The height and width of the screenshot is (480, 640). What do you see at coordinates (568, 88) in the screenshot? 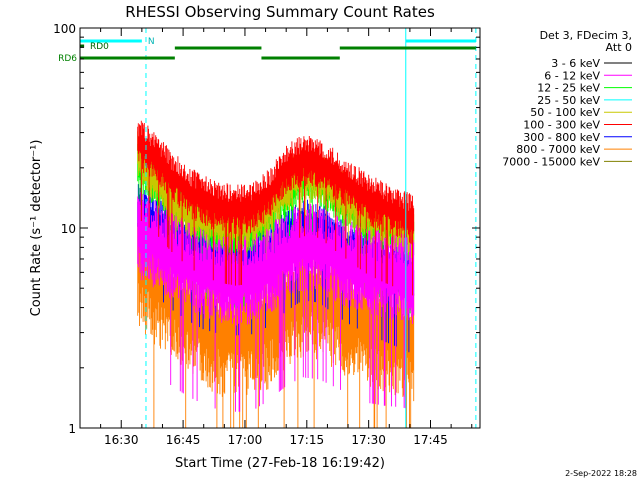
I see `legend-entry-label: 12 - 25 keV` at bounding box center [568, 88].